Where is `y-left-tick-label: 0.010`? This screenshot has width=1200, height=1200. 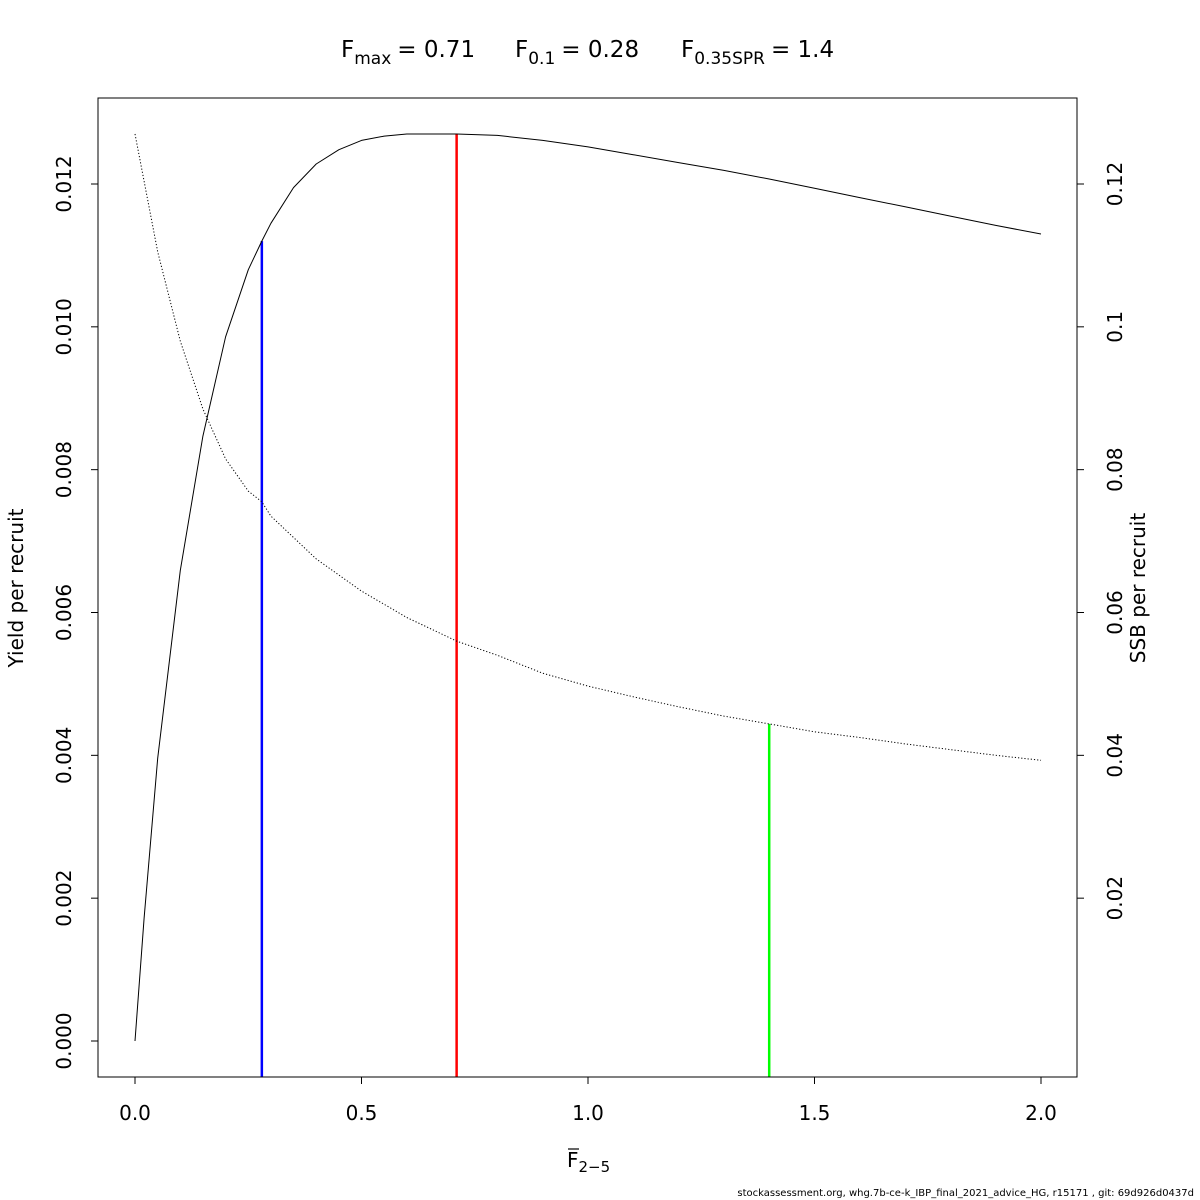
y-left-tick-label: 0.010 is located at coordinates (64, 326).